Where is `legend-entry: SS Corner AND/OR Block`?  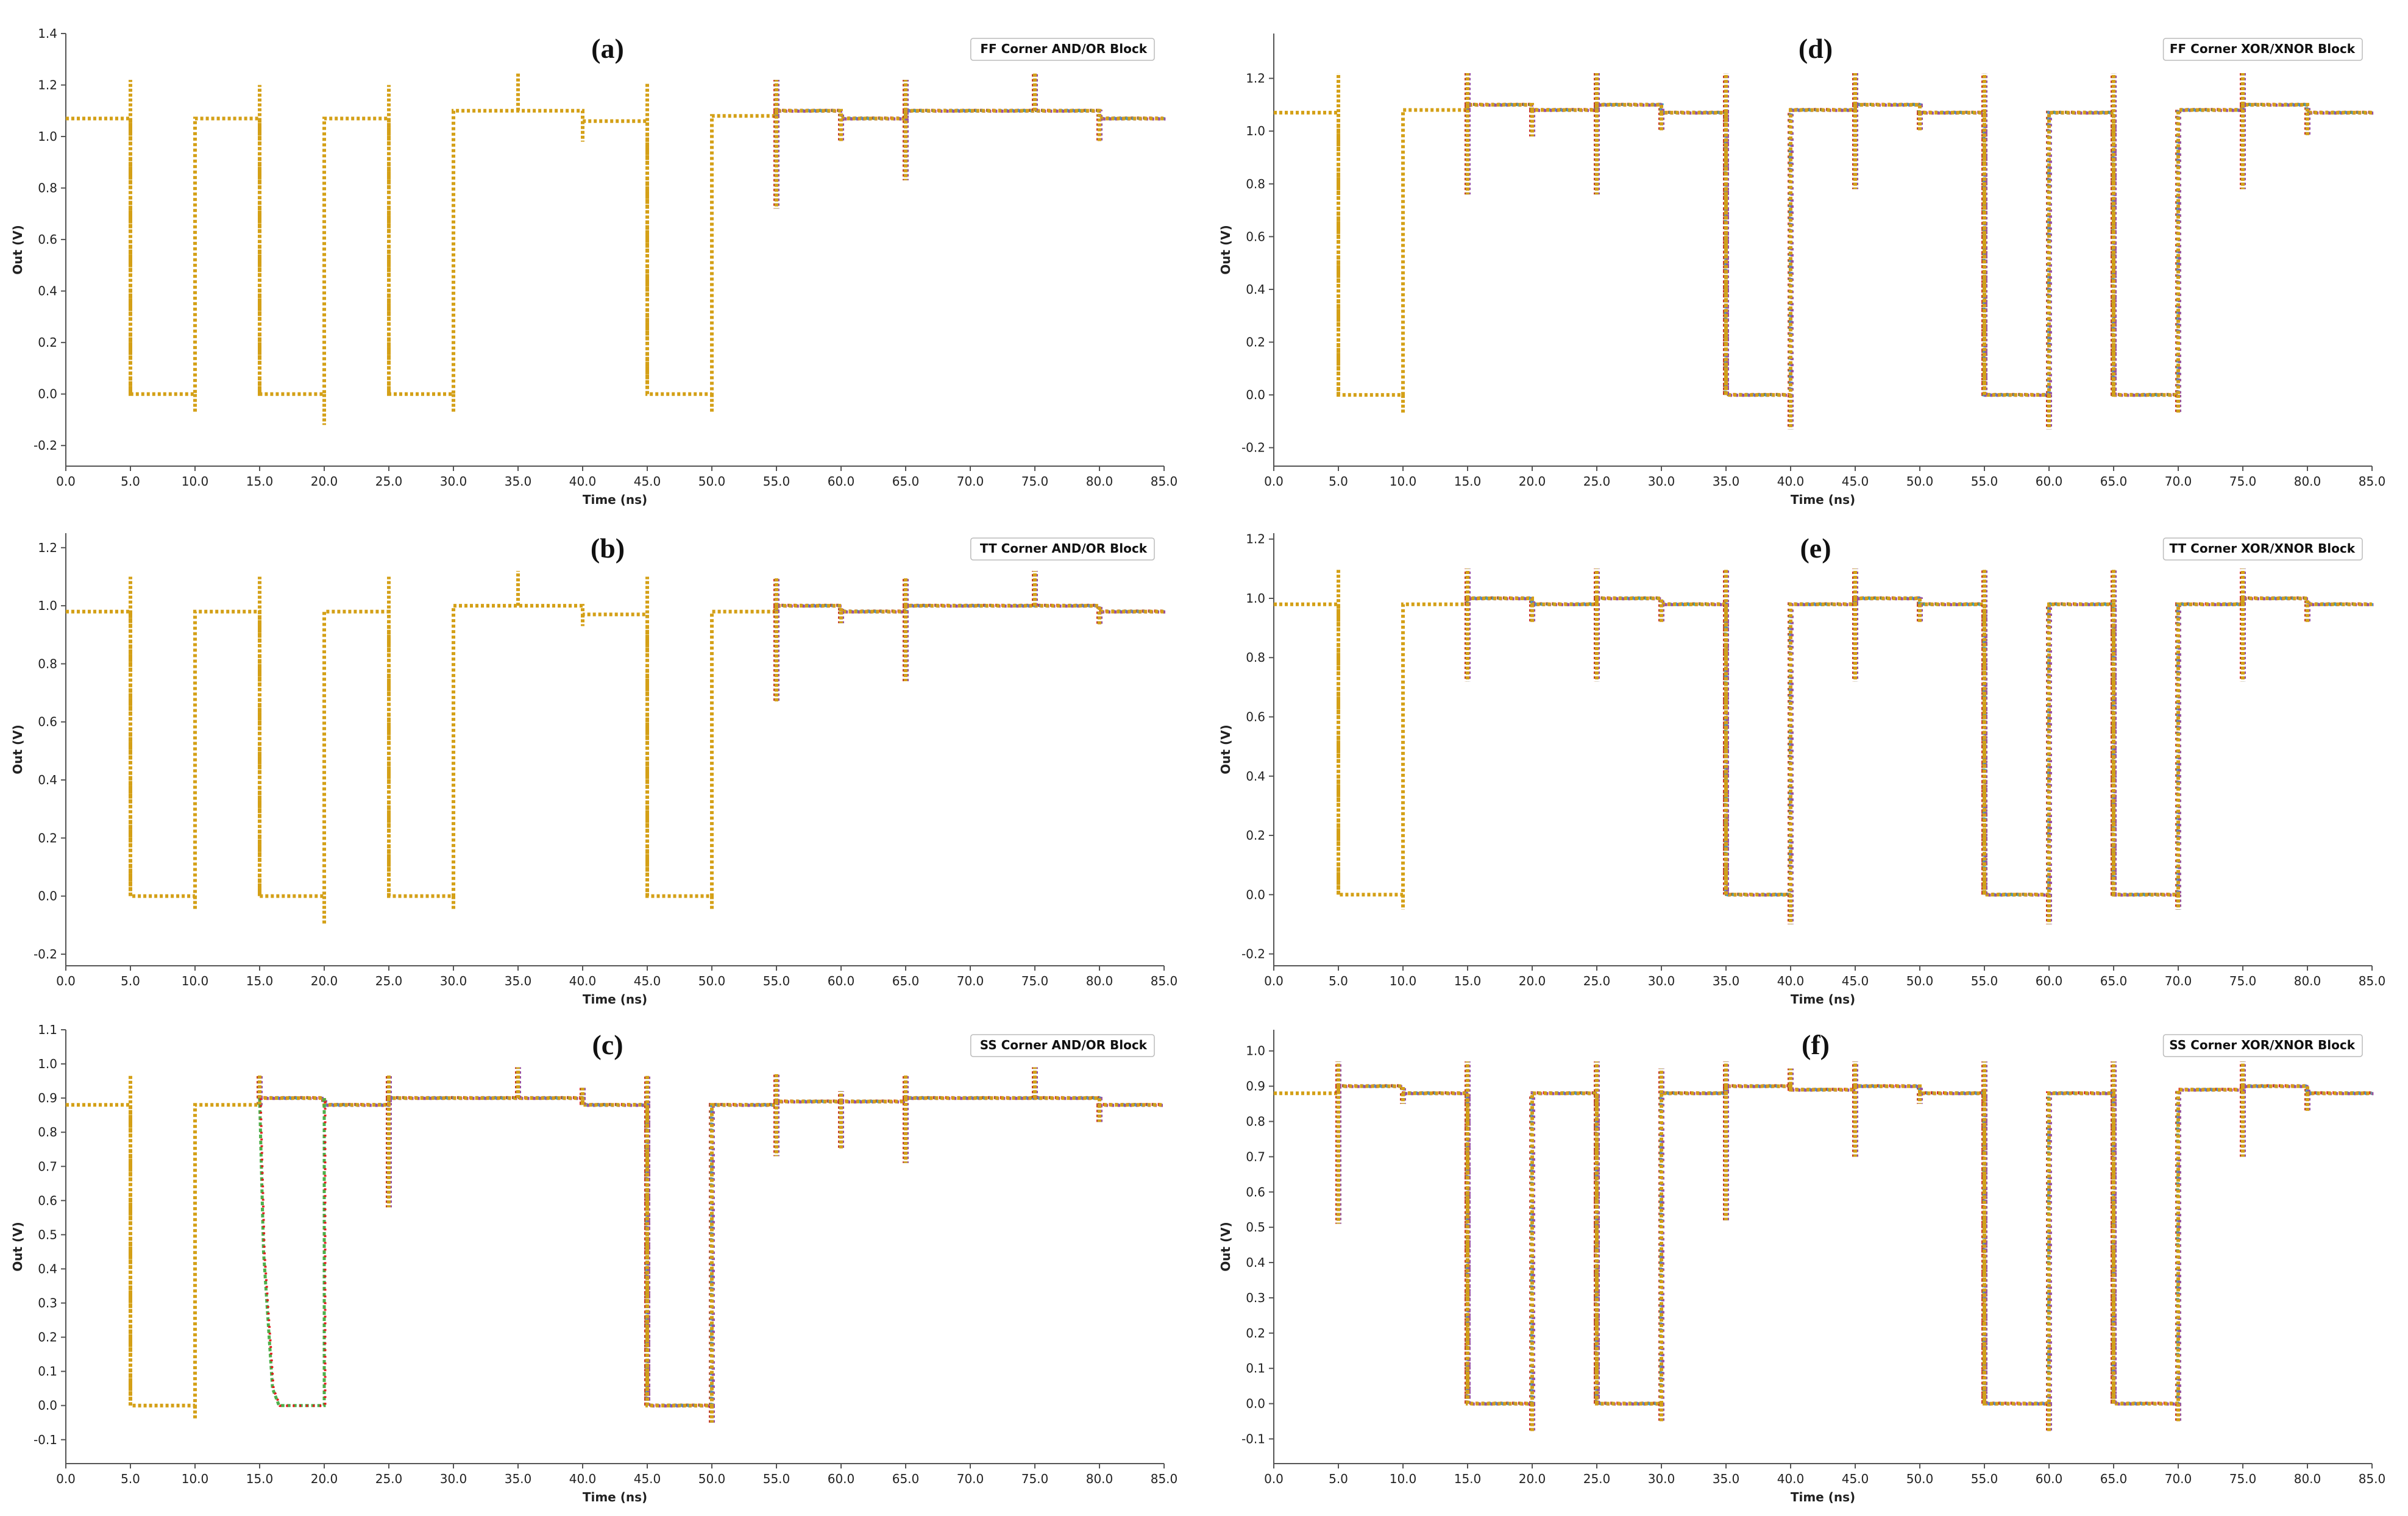 legend-entry: SS Corner AND/OR Block is located at coordinates (1064, 1045).